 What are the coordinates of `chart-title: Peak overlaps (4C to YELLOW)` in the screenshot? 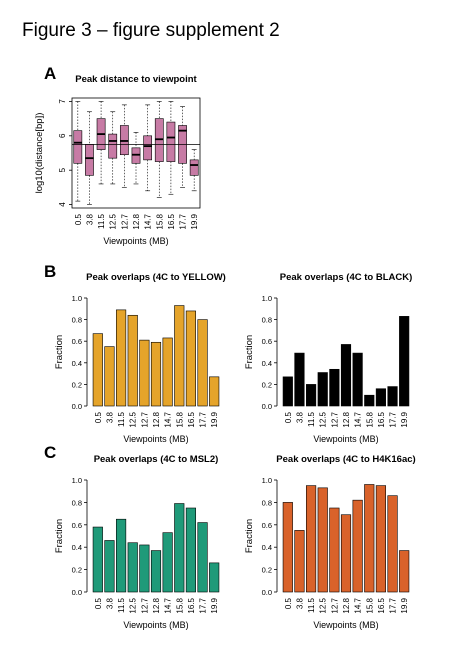 It's located at (156, 277).